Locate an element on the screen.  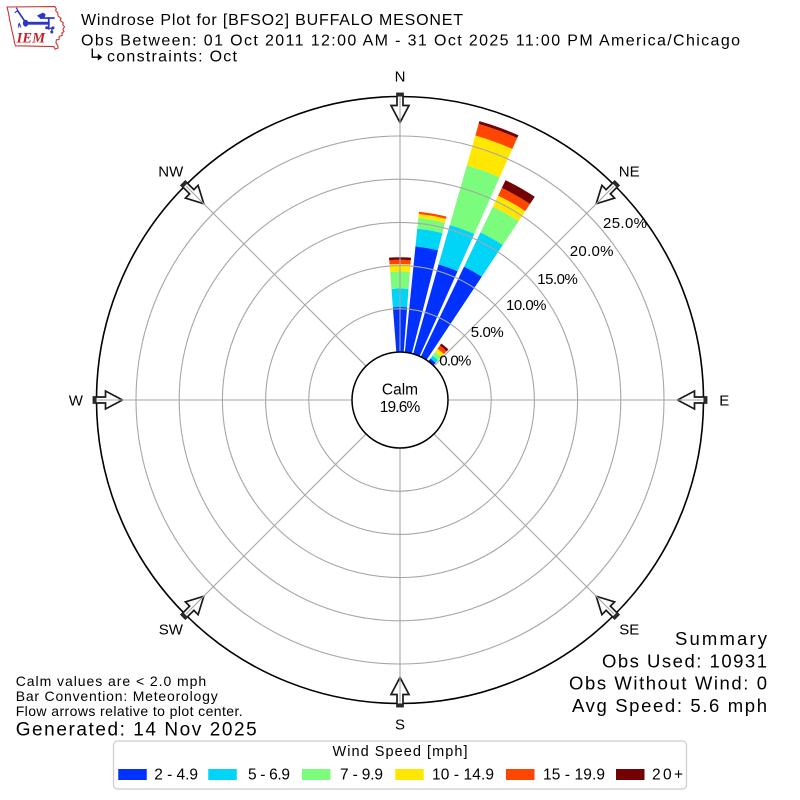
svg-text: 15 - 19.9 is located at coordinates (574, 774).